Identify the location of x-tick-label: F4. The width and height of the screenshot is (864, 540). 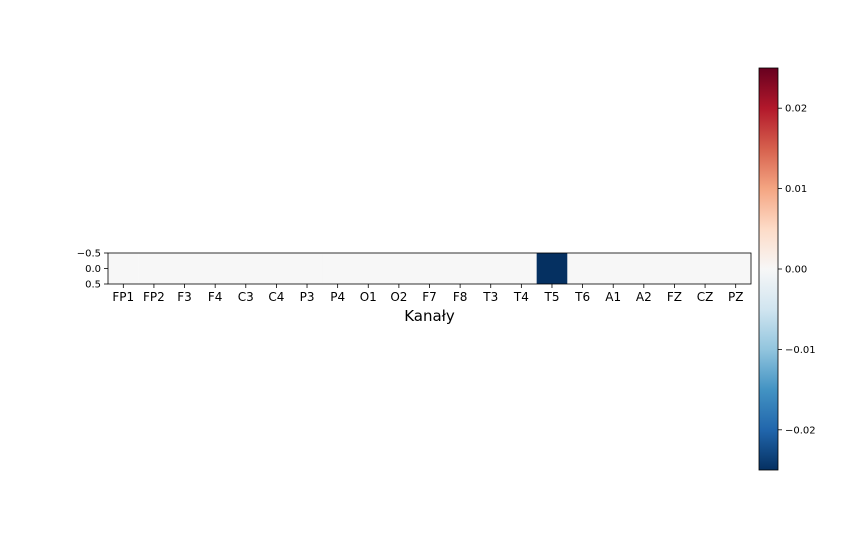
(215, 297).